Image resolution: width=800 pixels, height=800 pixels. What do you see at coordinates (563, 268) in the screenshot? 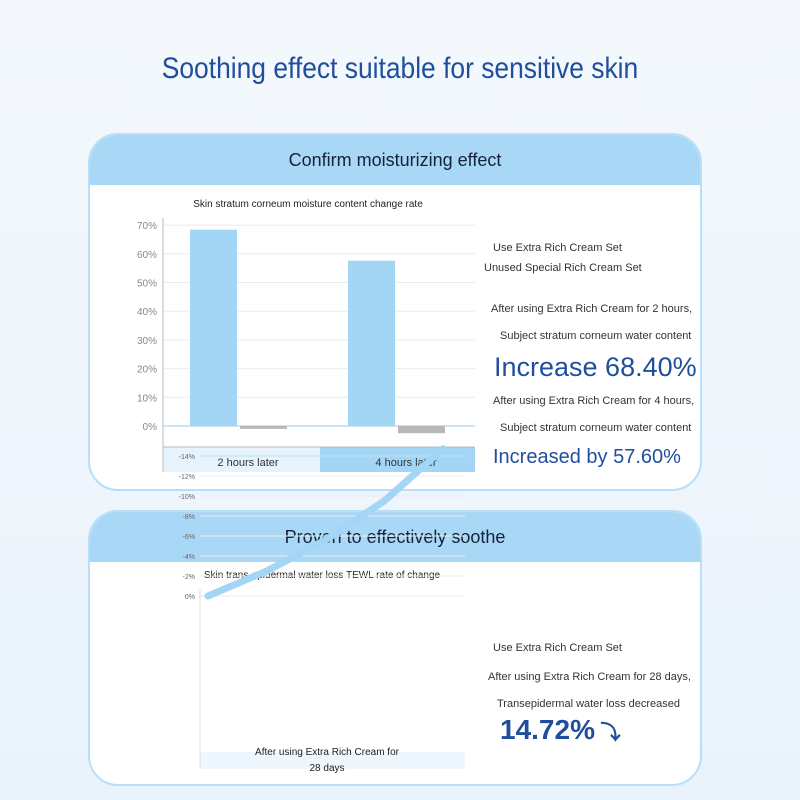
I see `legend-unused: Unused Special Rich Cream Set` at bounding box center [563, 268].